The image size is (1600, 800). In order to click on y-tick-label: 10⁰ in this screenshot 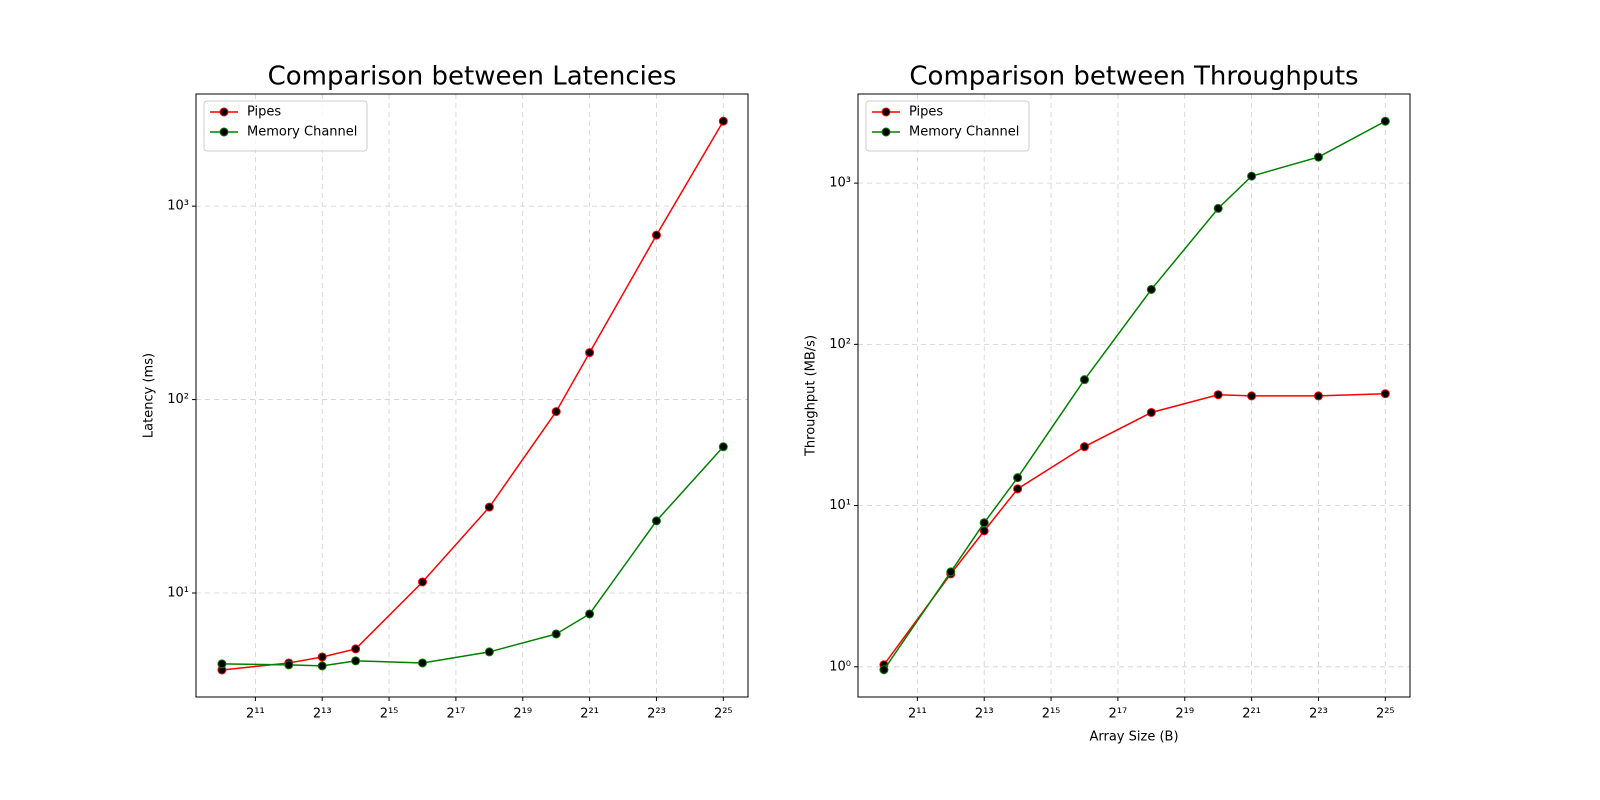, I will do `click(840, 666)`.